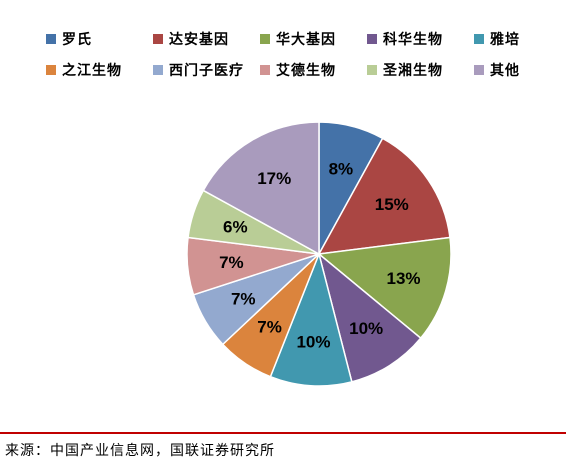  What do you see at coordinates (505, 71) in the screenshot?
I see `legend-label: 其他` at bounding box center [505, 71].